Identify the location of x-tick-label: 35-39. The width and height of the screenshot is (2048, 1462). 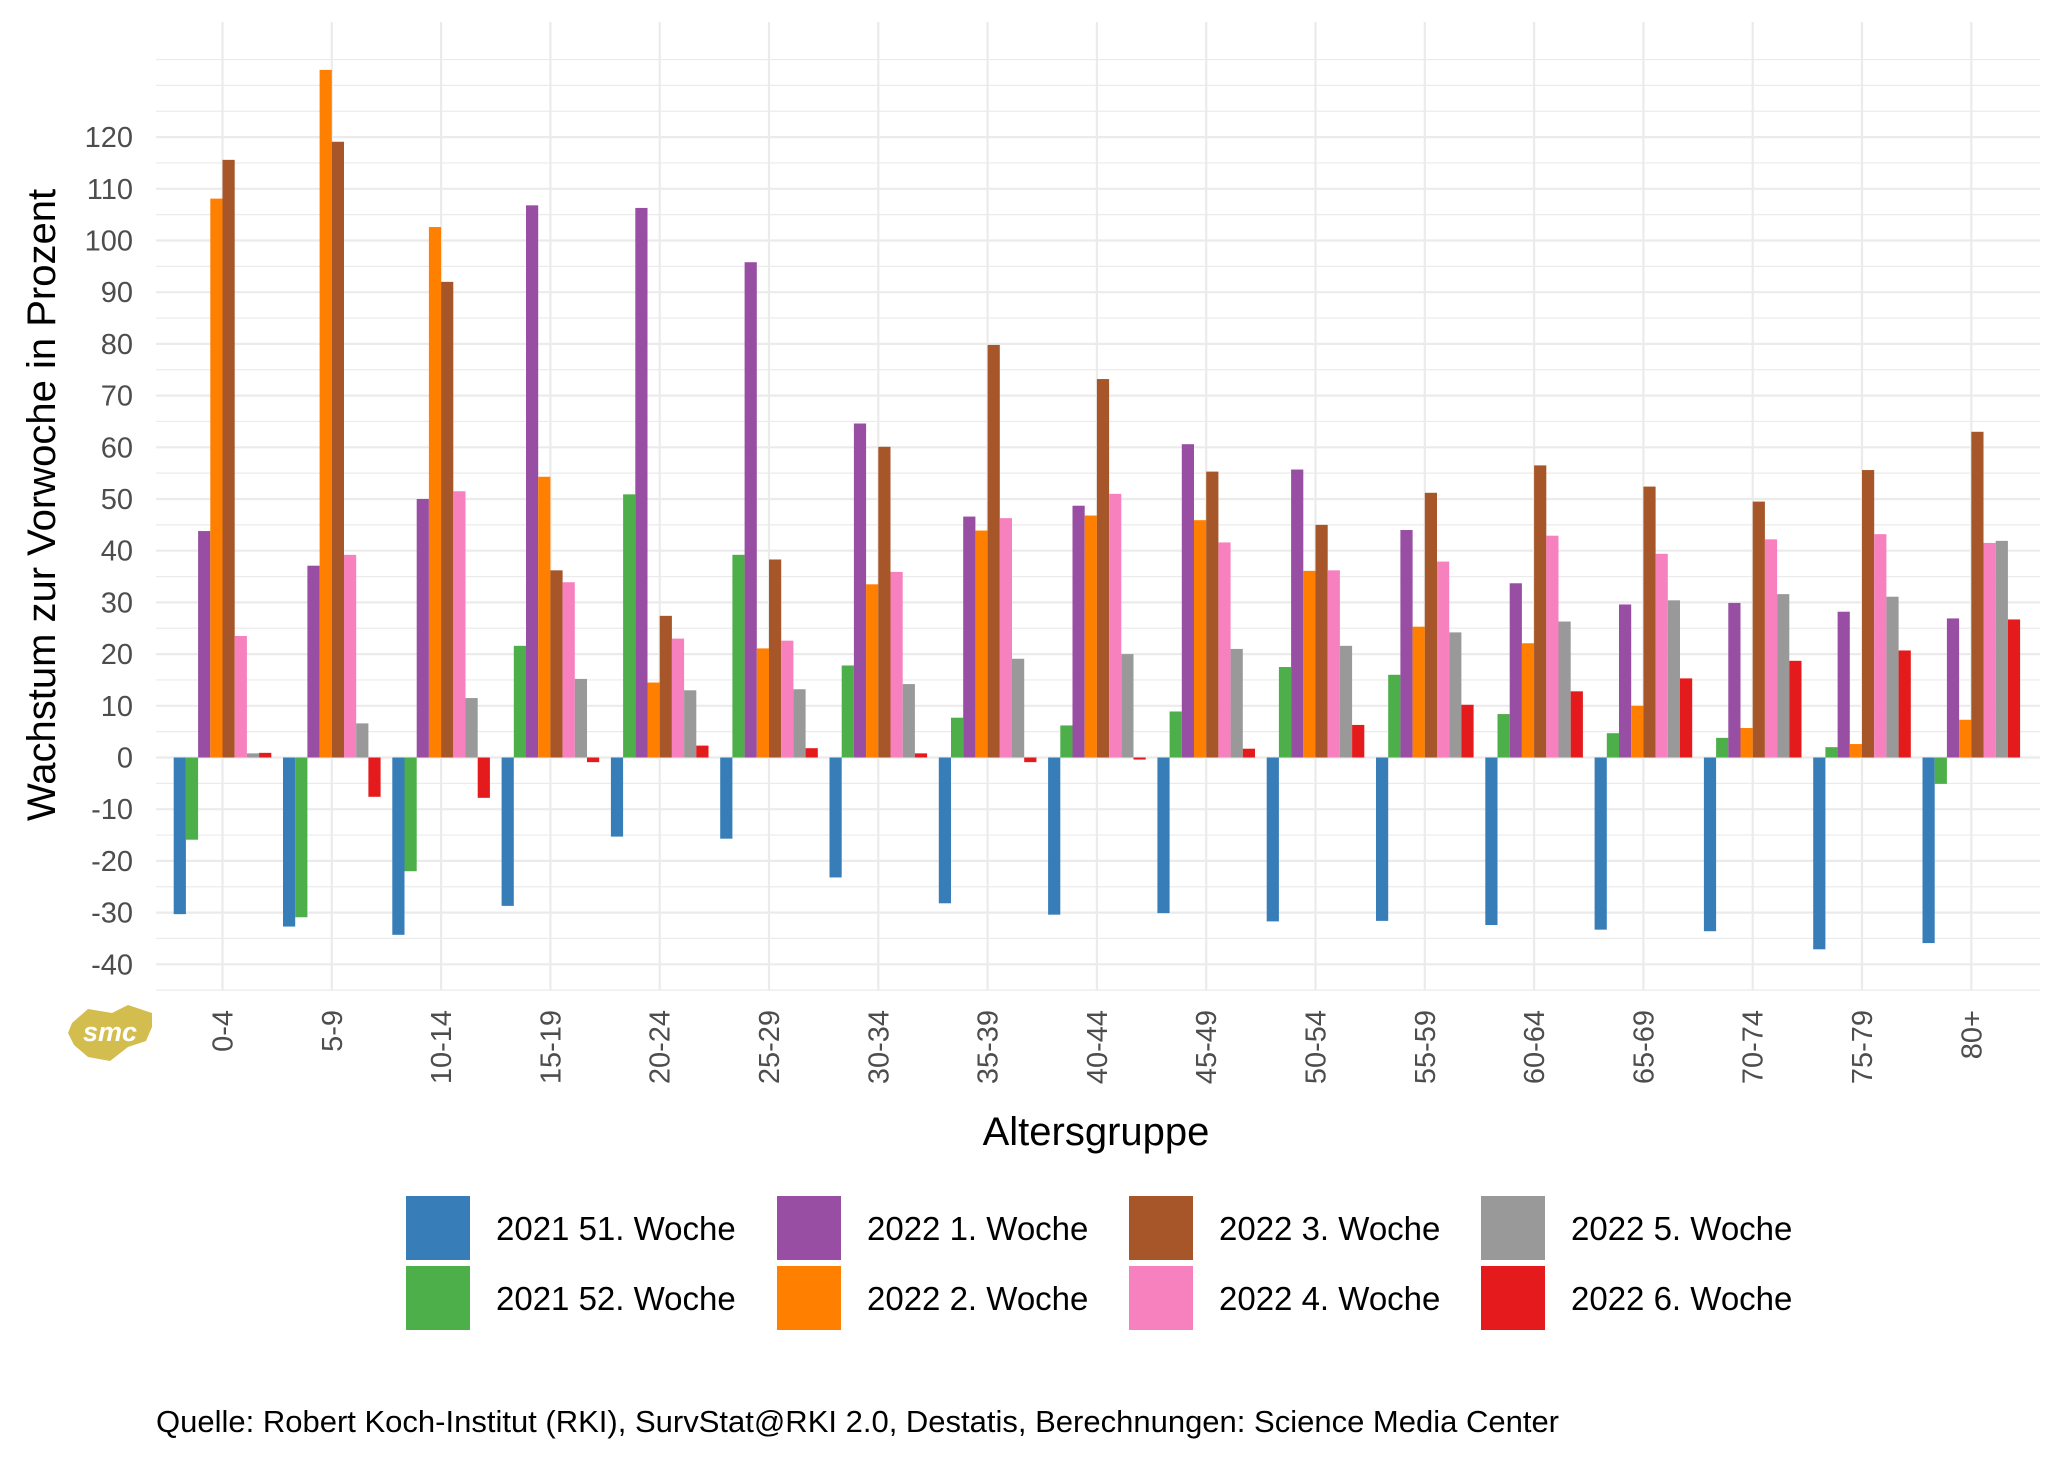
(989, 1047).